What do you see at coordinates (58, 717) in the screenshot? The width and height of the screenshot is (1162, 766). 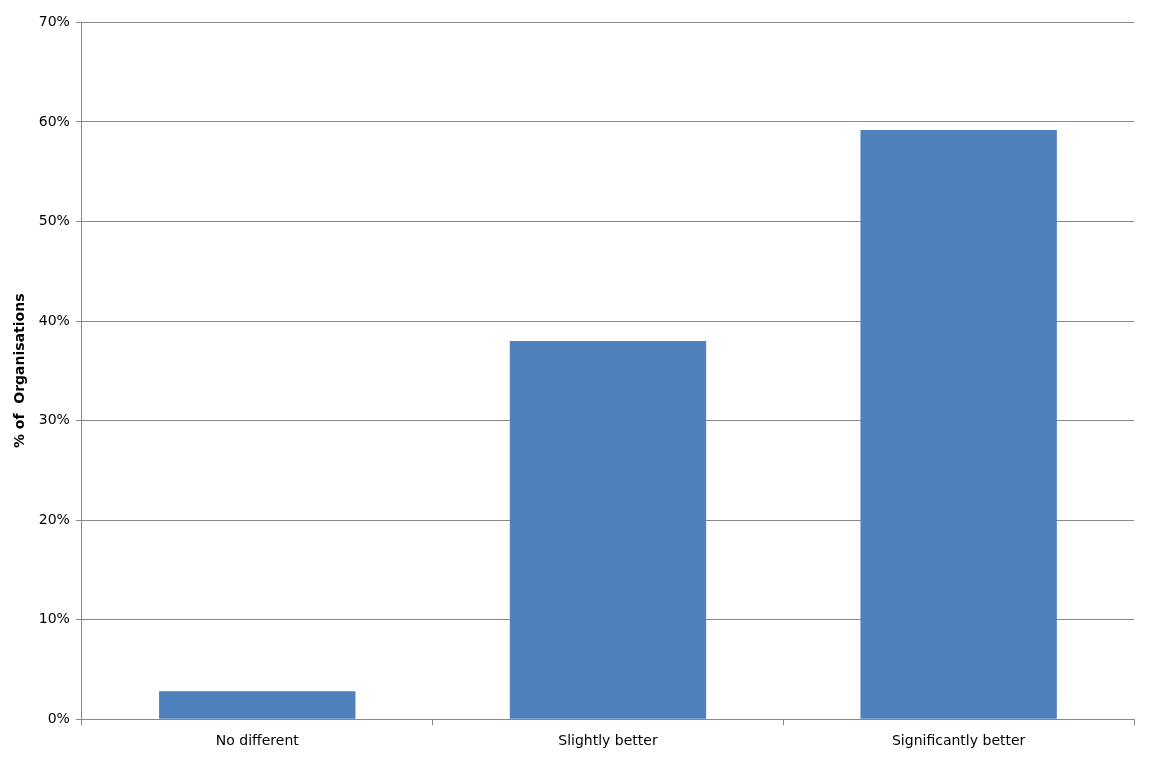 I see `y-tick-label: 0%` at bounding box center [58, 717].